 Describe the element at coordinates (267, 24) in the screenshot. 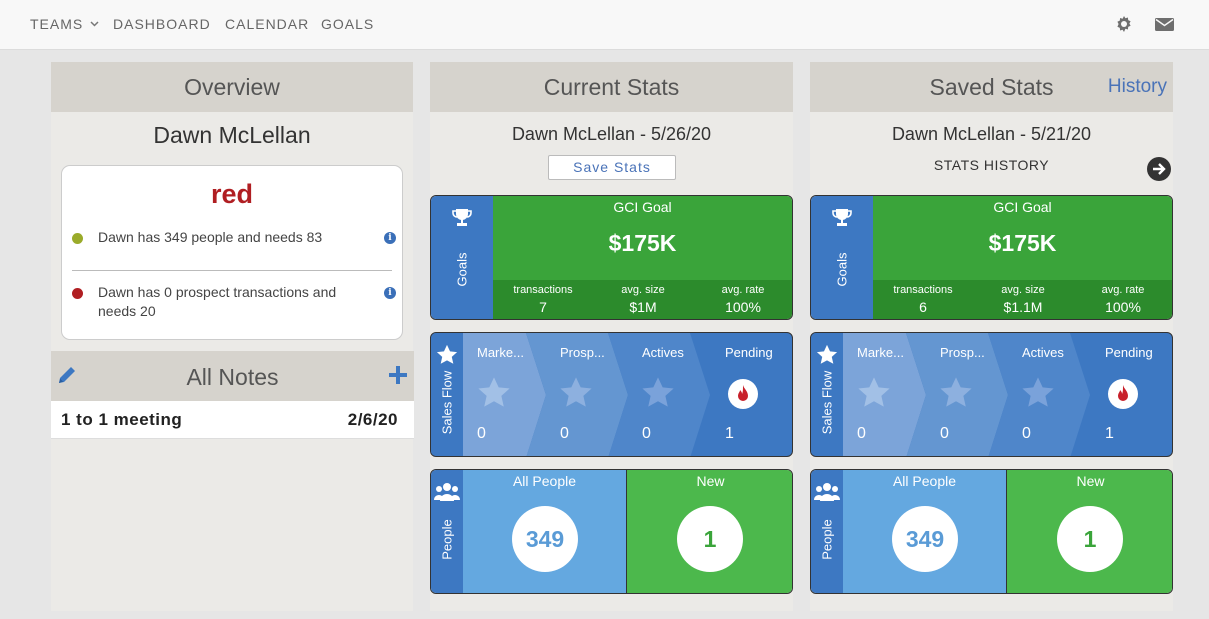

I see `nav-calendar: CALENDAR` at that location.